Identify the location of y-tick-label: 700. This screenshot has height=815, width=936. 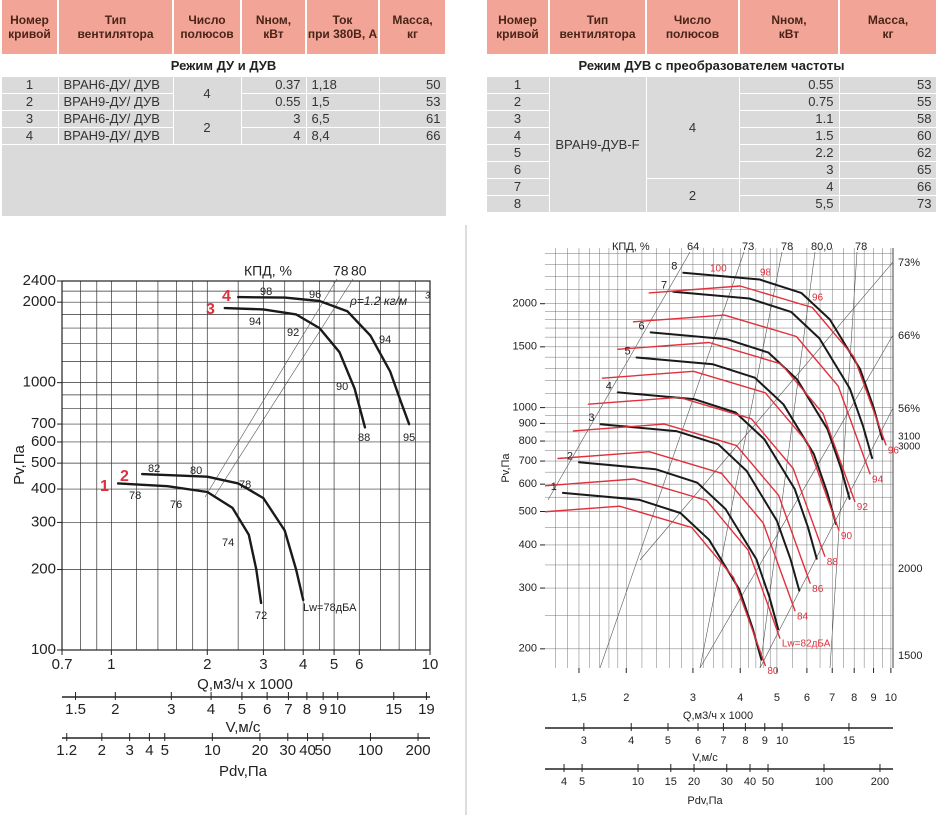
(43, 423).